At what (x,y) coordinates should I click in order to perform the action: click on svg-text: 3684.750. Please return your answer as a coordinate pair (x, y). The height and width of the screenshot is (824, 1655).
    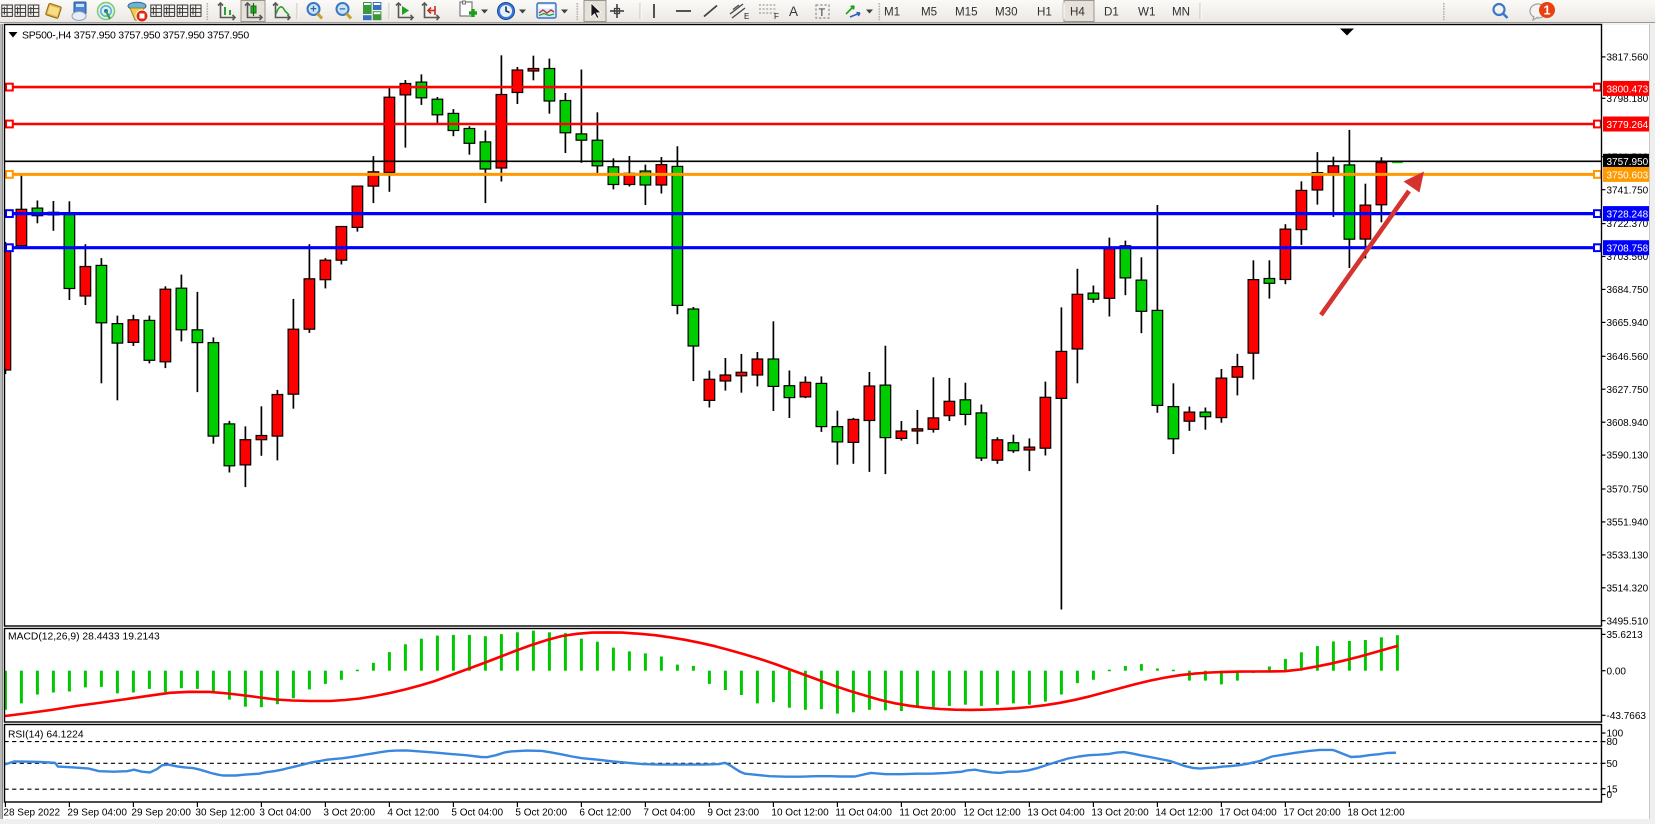
    Looking at the image, I should click on (1628, 290).